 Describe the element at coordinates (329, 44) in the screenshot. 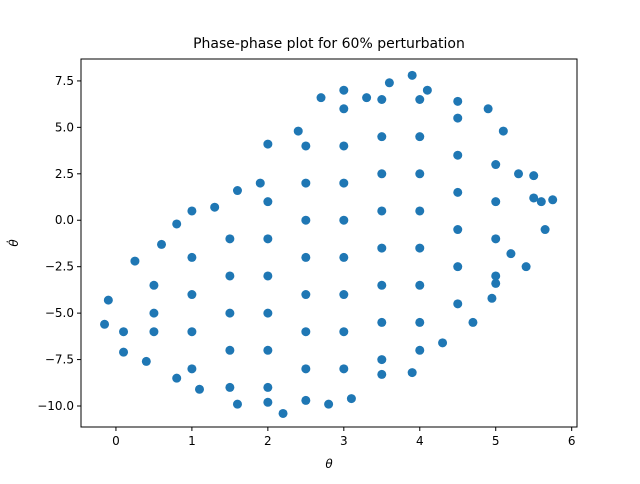

I see `chart-title: Phase-phase plot for 60% perturbation` at that location.